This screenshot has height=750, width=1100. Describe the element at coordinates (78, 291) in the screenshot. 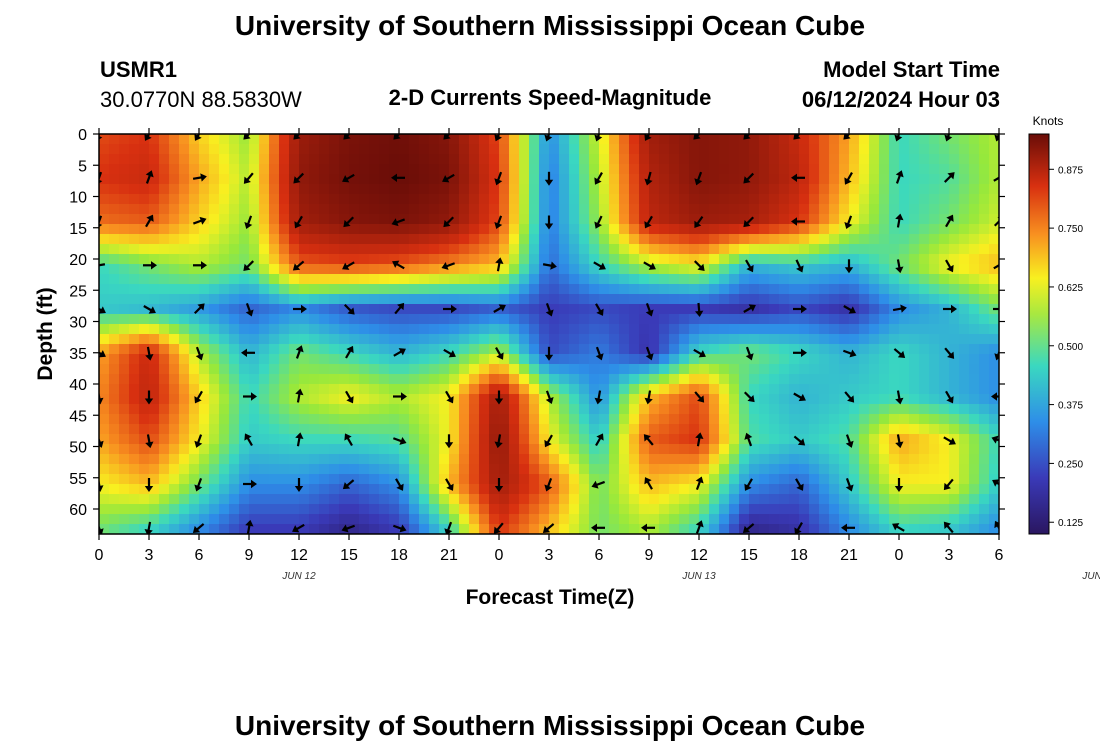

I see `y-tick-label: 25` at that location.